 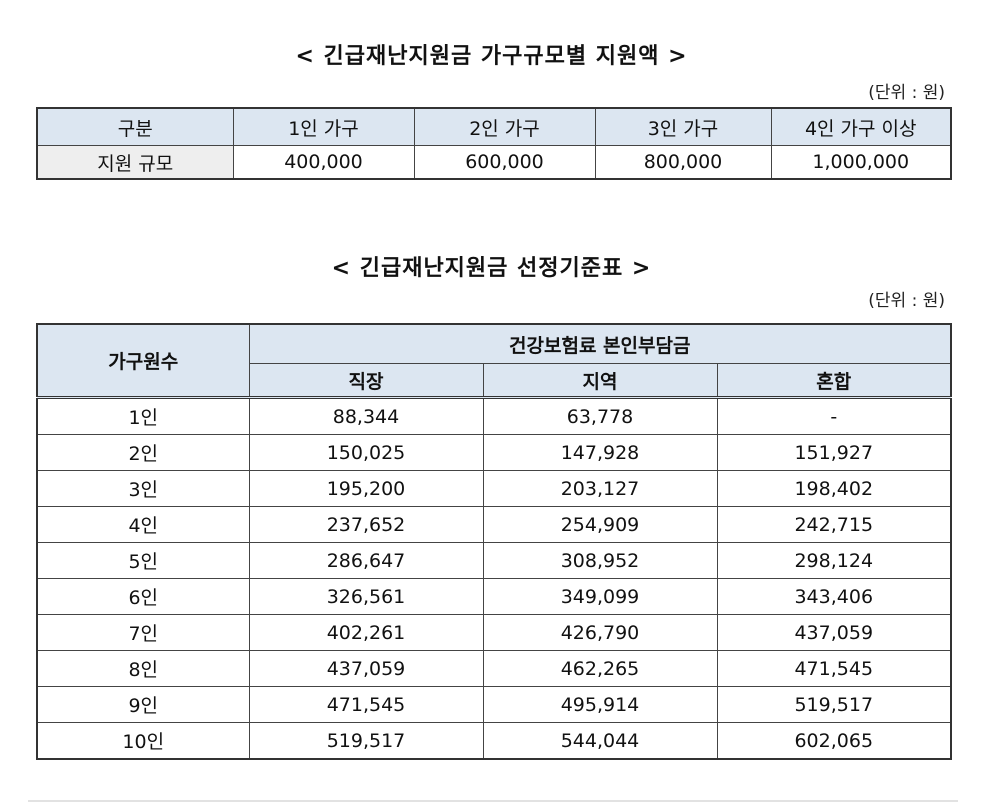 I want to click on table-cell: 343,406, so click(x=834, y=596).